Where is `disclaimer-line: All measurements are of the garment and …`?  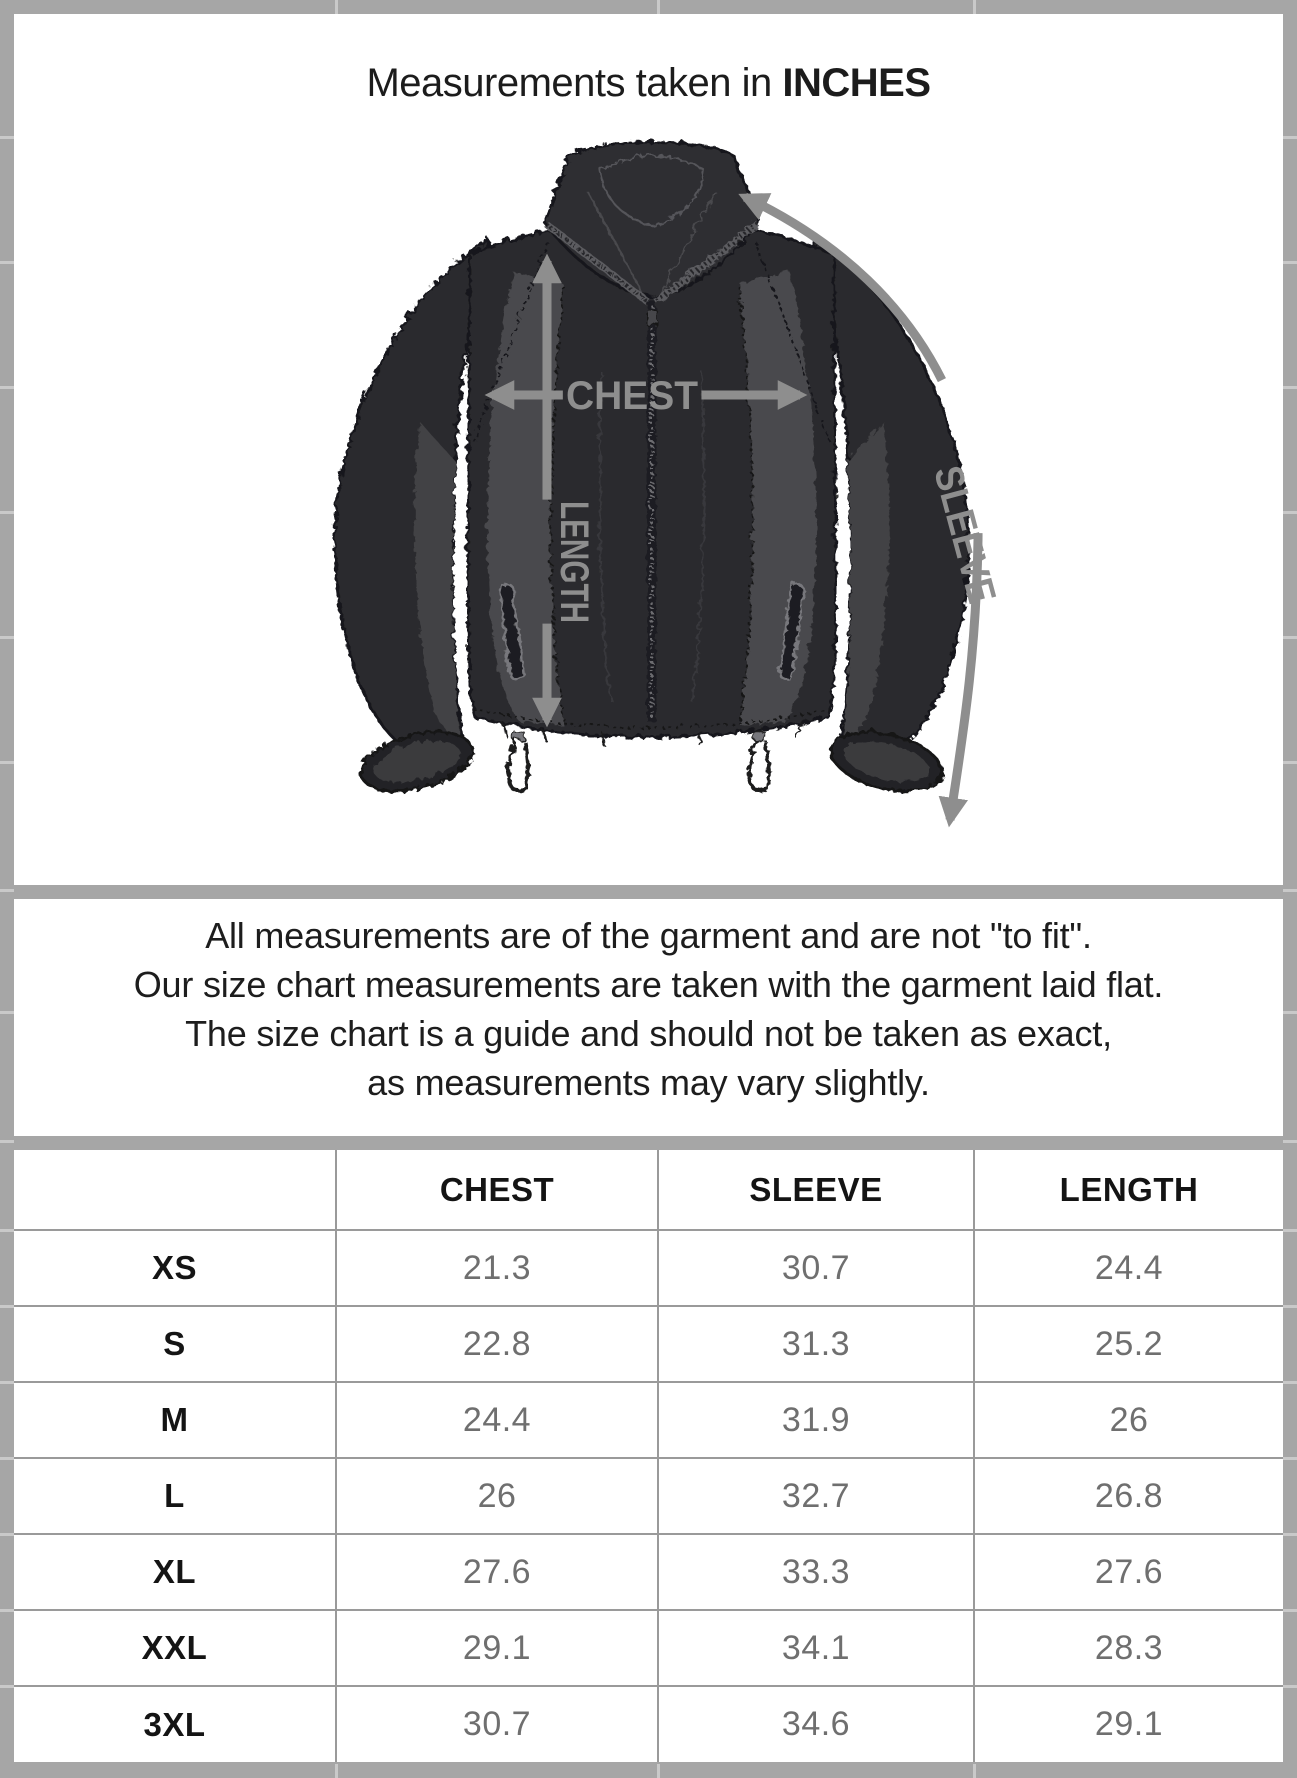
disclaimer-line: All measurements are of the garment and … is located at coordinates (648, 935).